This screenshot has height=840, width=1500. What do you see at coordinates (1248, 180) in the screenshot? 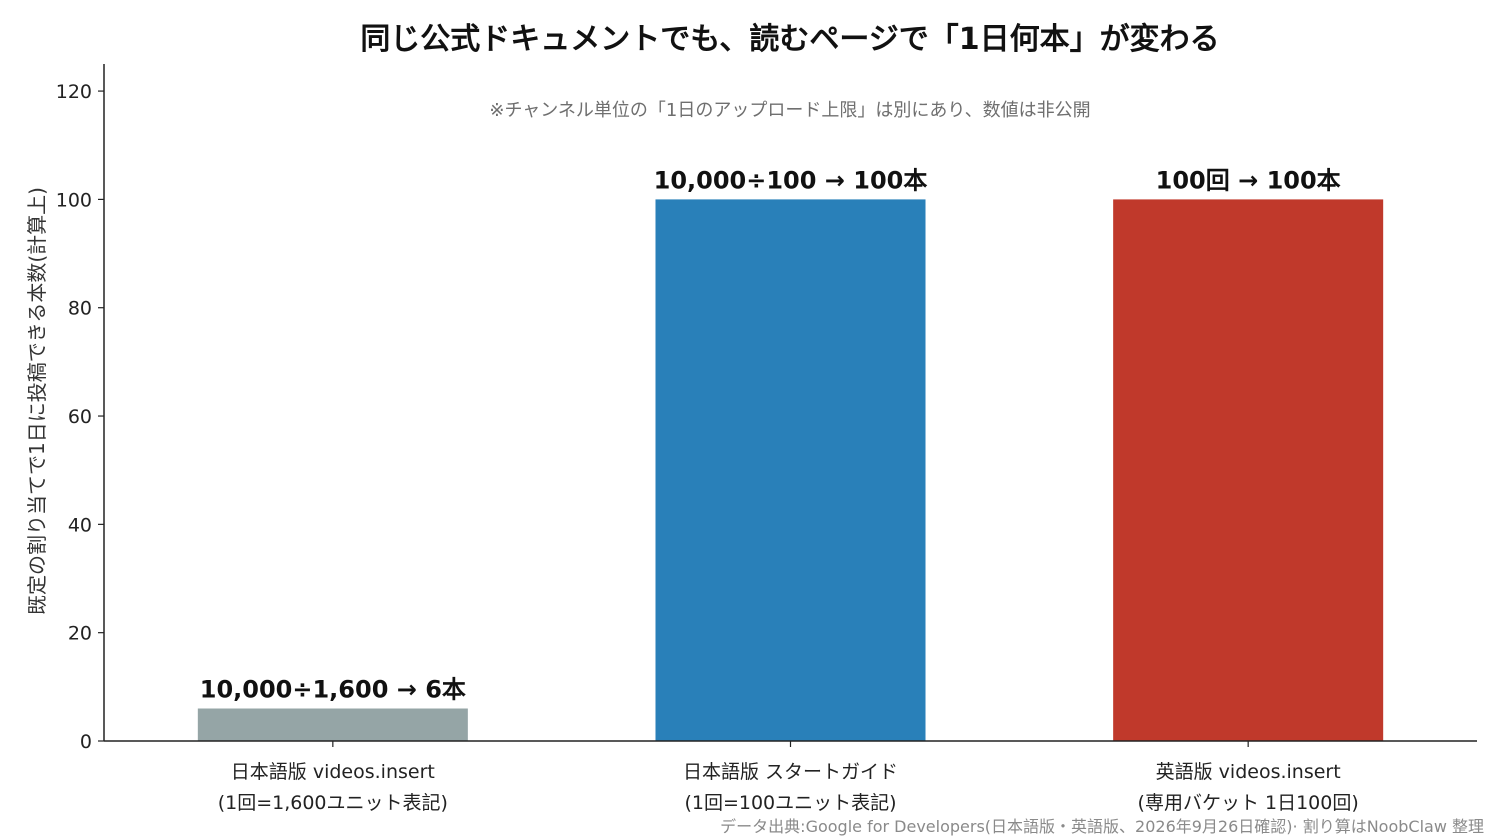
I see `data-label: 100回 → 100本` at bounding box center [1248, 180].